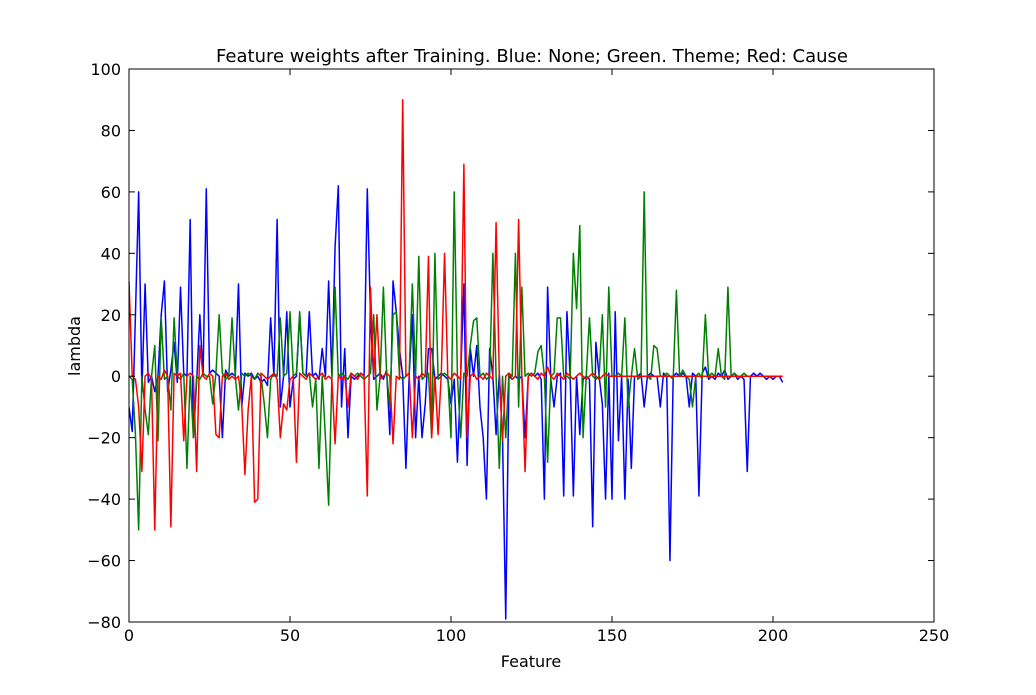  What do you see at coordinates (111, 253) in the screenshot?
I see `y-tick-label: 40` at bounding box center [111, 253].